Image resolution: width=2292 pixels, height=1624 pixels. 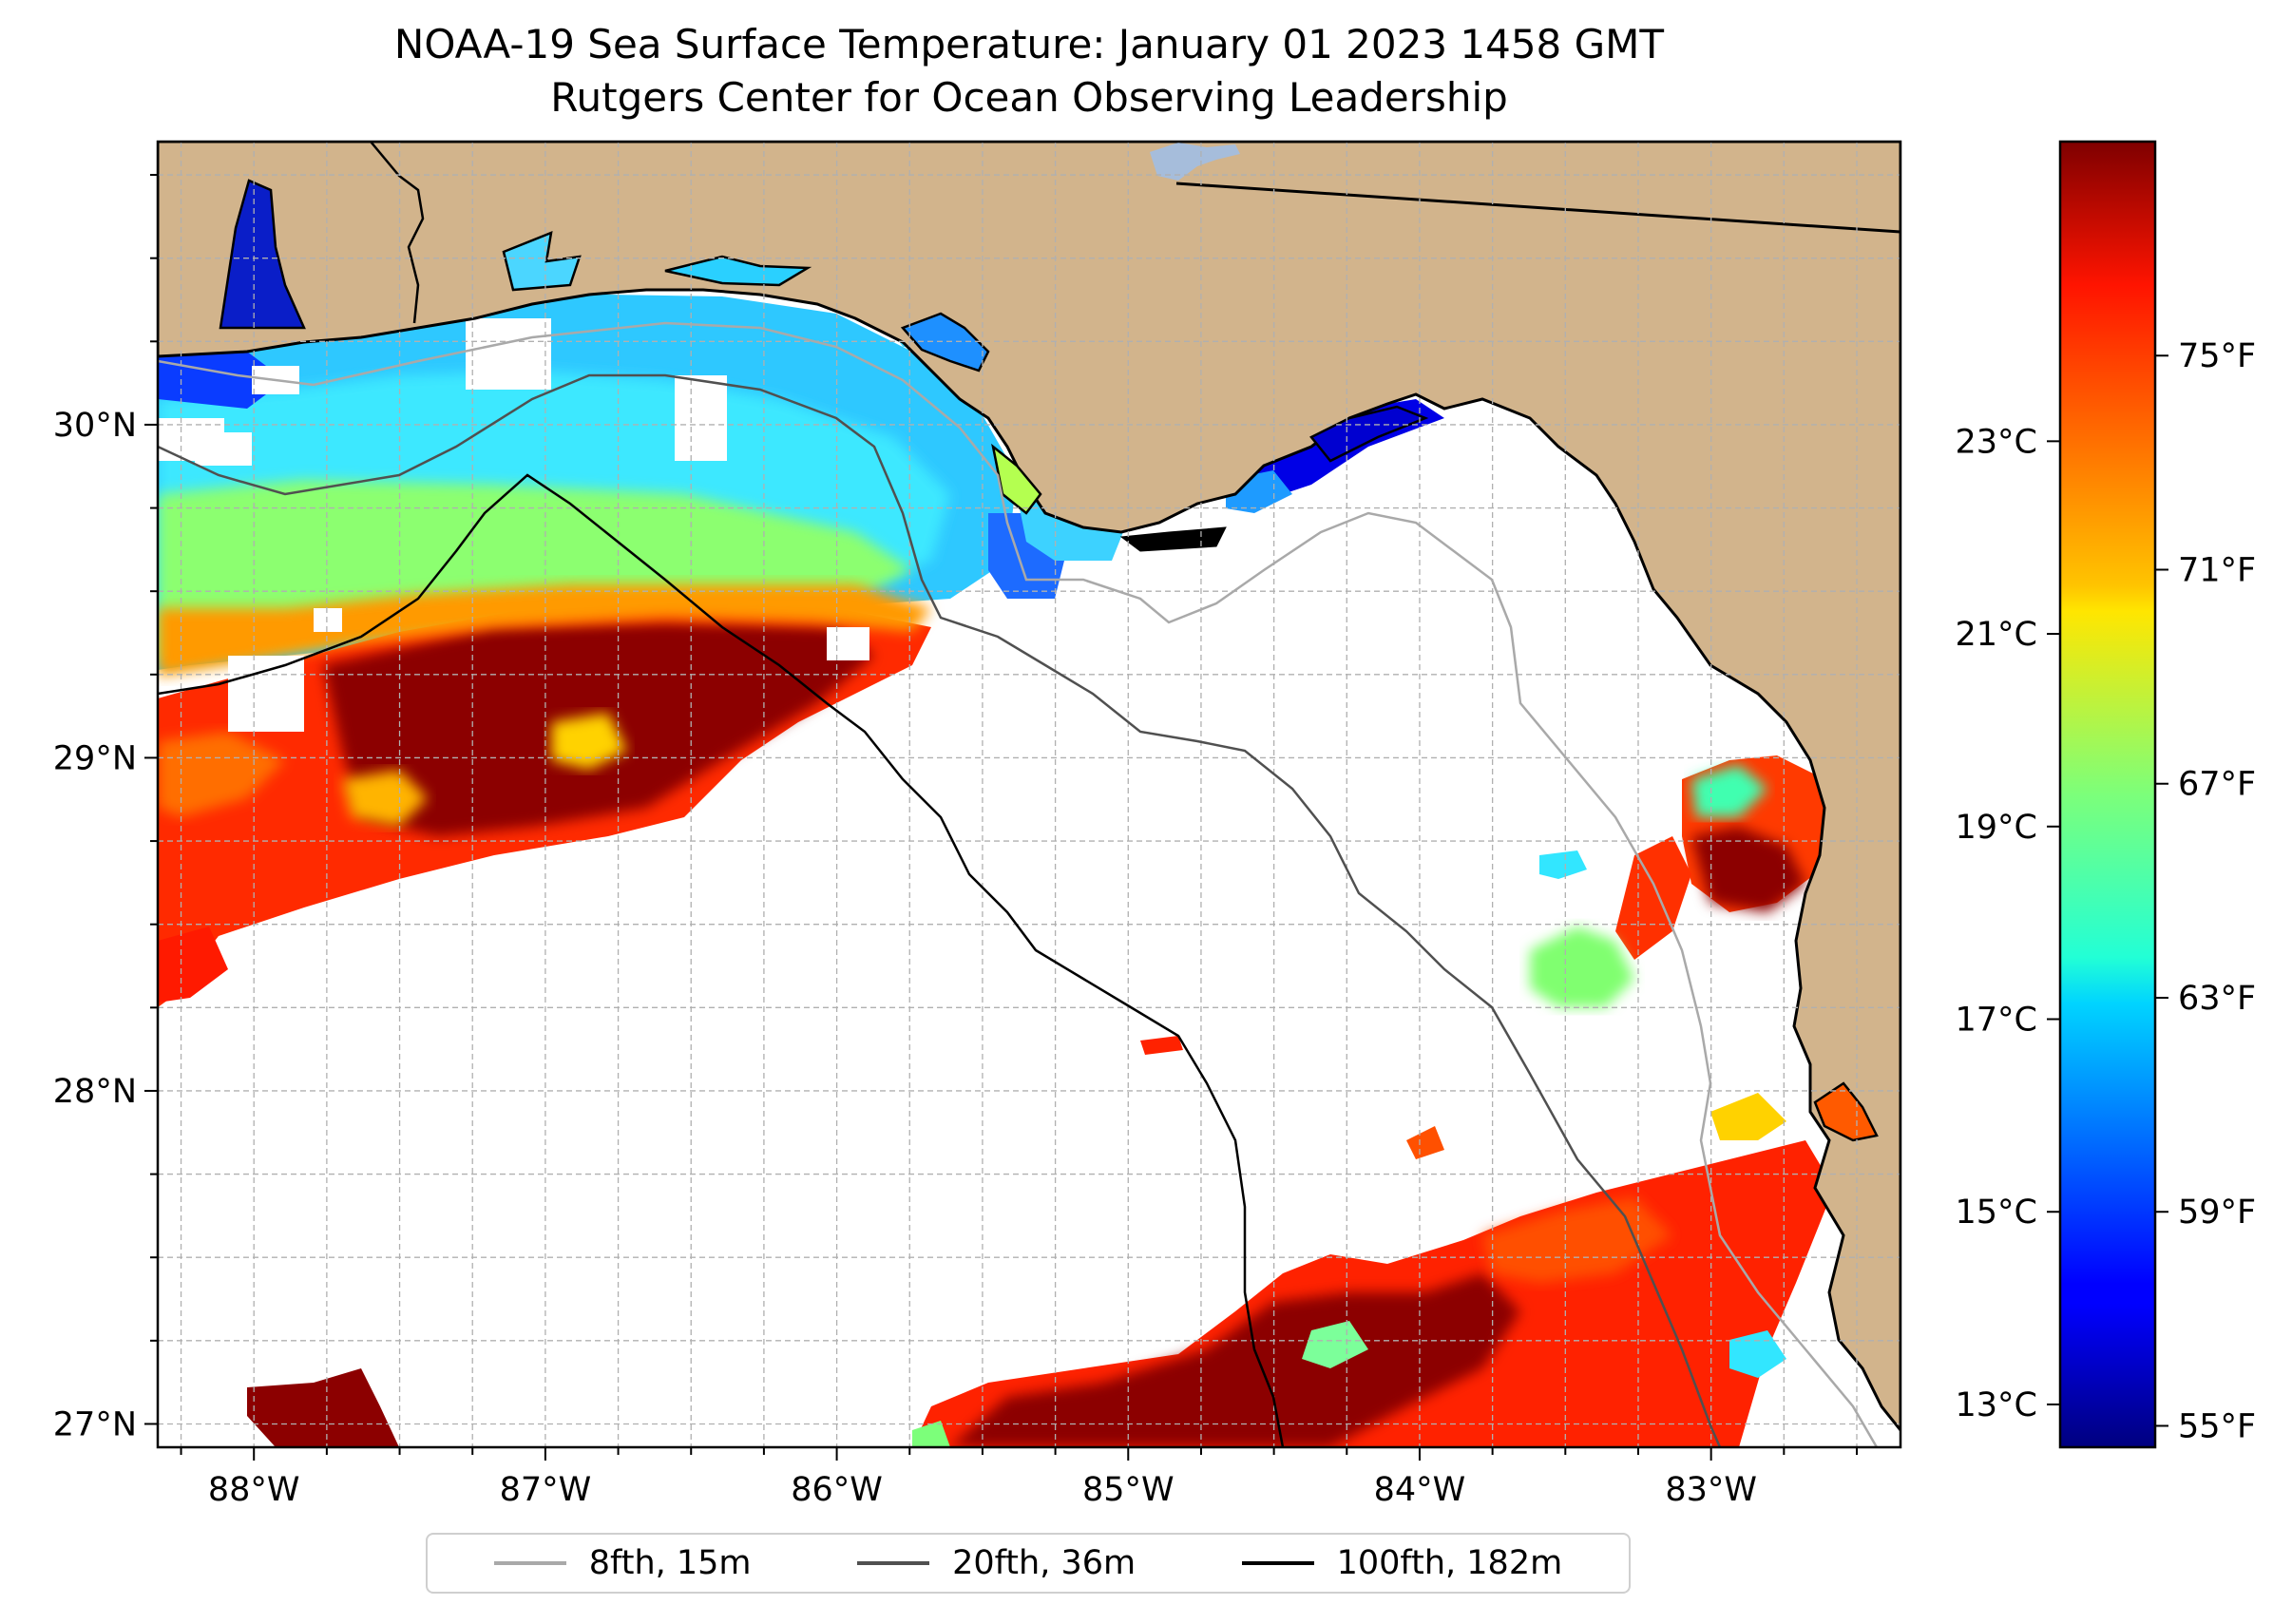 What do you see at coordinates (2008, 923) in the screenshot?
I see `colorbar-celsius-axis: 13°C 15°C 17°C 19°C 21°C 23°C` at bounding box center [2008, 923].